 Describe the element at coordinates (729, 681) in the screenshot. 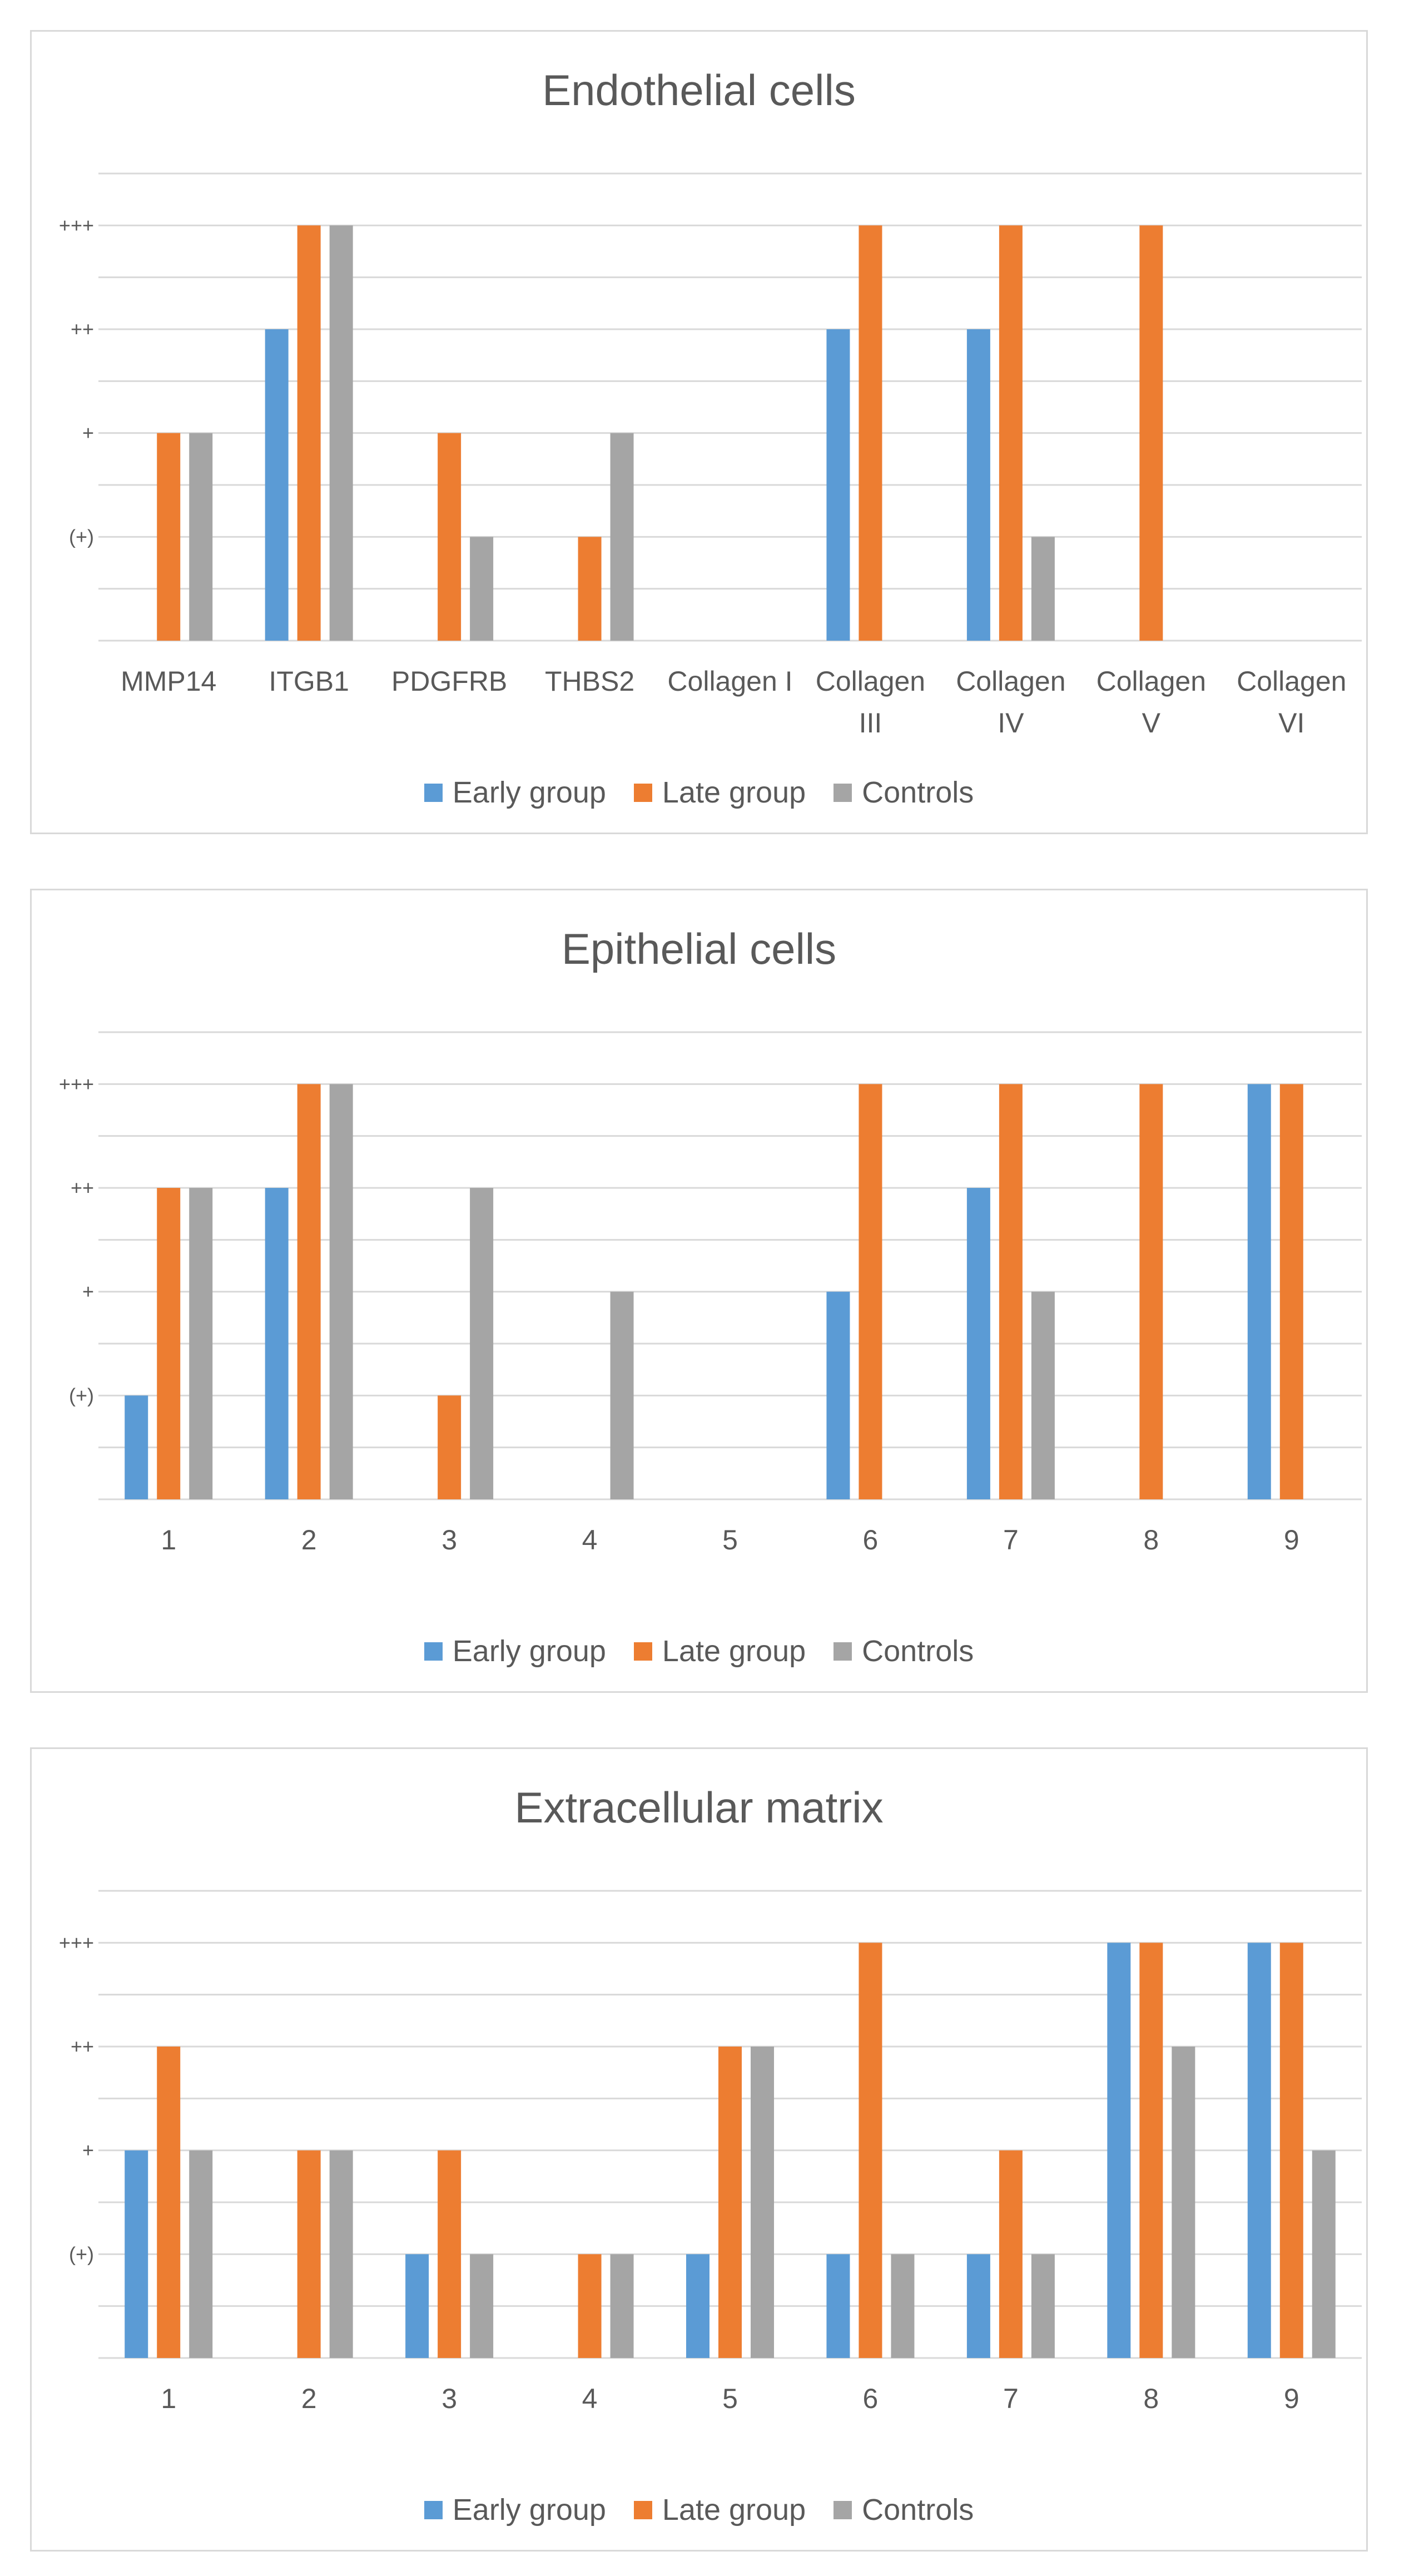

I see `x-tick-label: Collagen I` at that location.